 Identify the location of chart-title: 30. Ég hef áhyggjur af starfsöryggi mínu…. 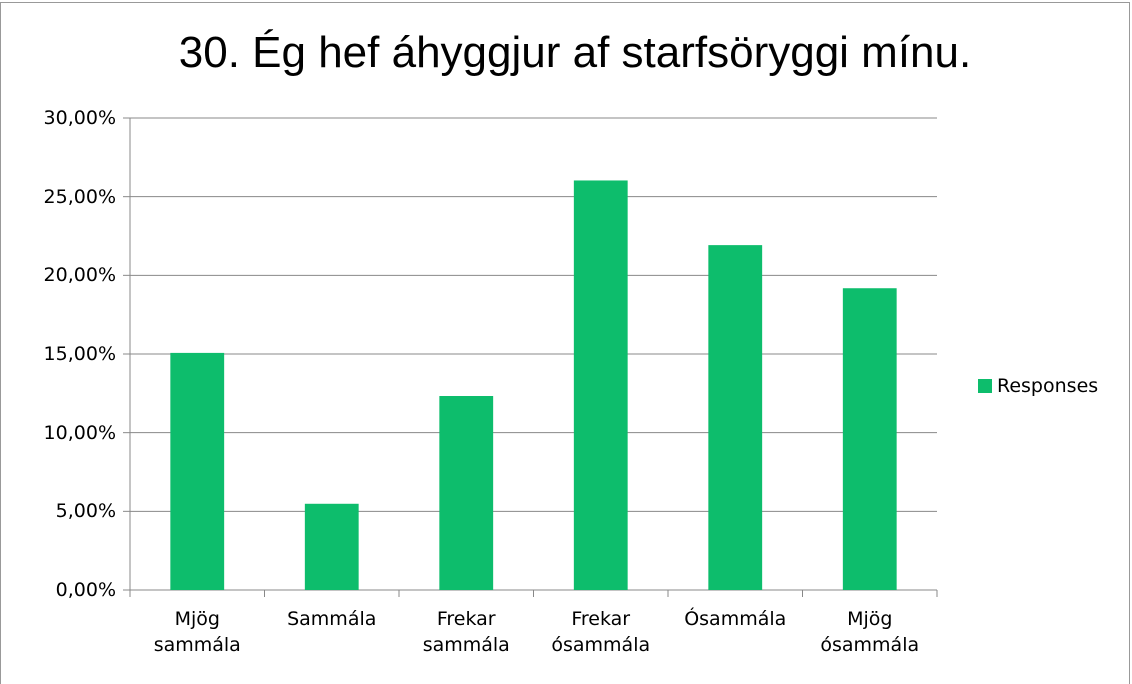
(575, 52).